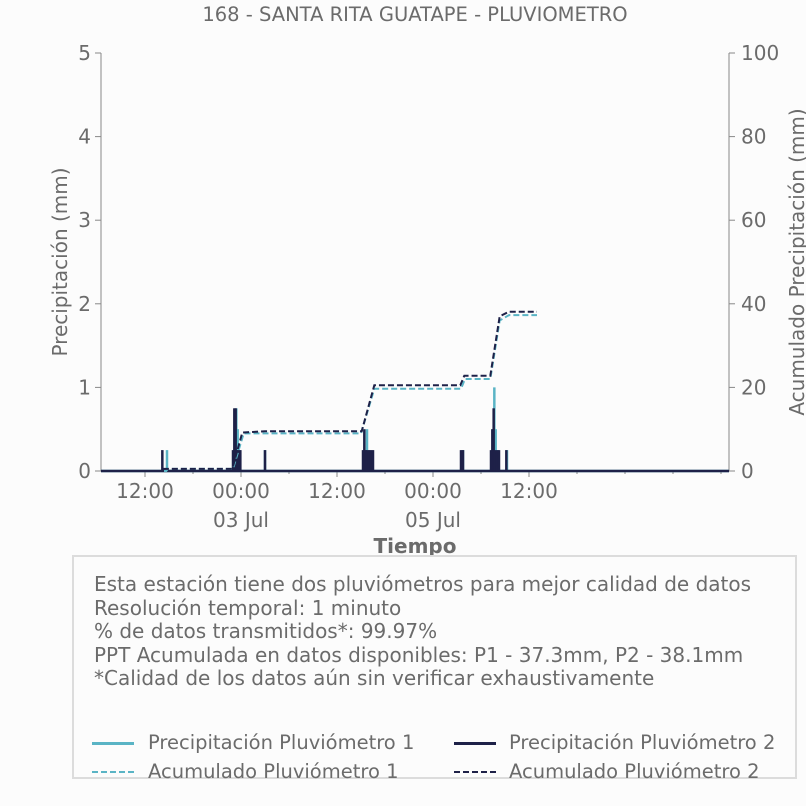 The image size is (806, 806). Describe the element at coordinates (84, 53) in the screenshot. I see `y-tick-label-left: 5` at that location.